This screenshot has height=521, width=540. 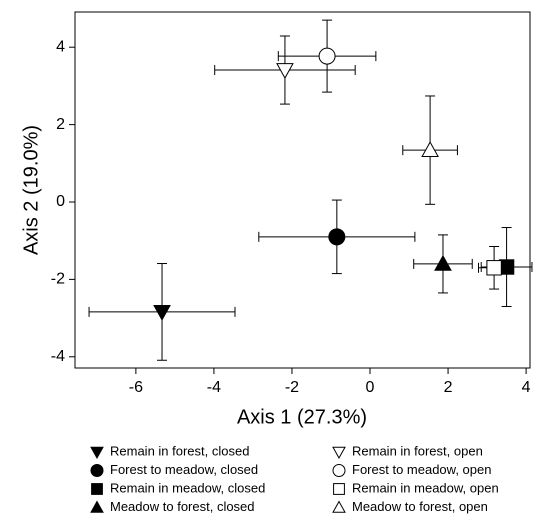 What do you see at coordinates (58, 279) in the screenshot?
I see `y-tick-label: -2` at bounding box center [58, 279].